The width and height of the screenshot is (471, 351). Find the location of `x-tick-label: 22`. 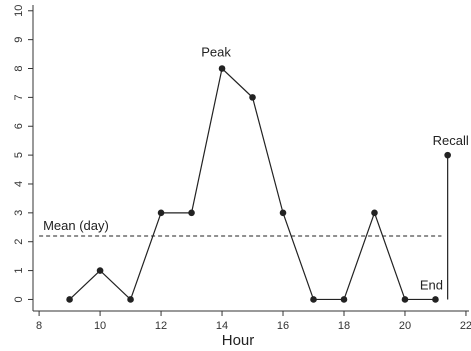

x-tick-label: 22 is located at coordinates (465, 326).